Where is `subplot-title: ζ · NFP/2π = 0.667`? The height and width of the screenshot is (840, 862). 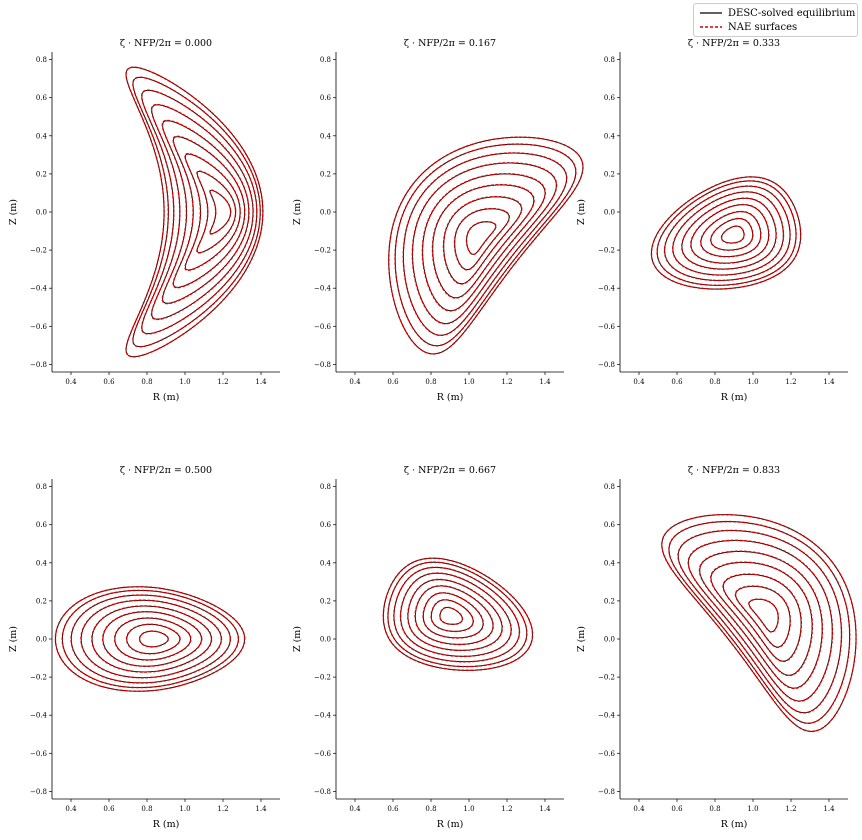
subplot-title: ζ · NFP/2π = 0.667 is located at coordinates (450, 470).